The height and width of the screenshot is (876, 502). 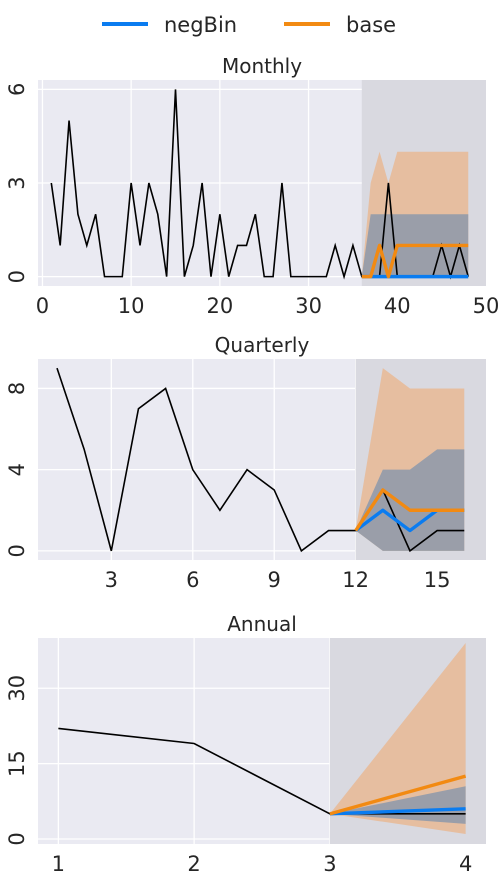 I want to click on monthly-x-tick-label: 30, so click(x=308, y=306).